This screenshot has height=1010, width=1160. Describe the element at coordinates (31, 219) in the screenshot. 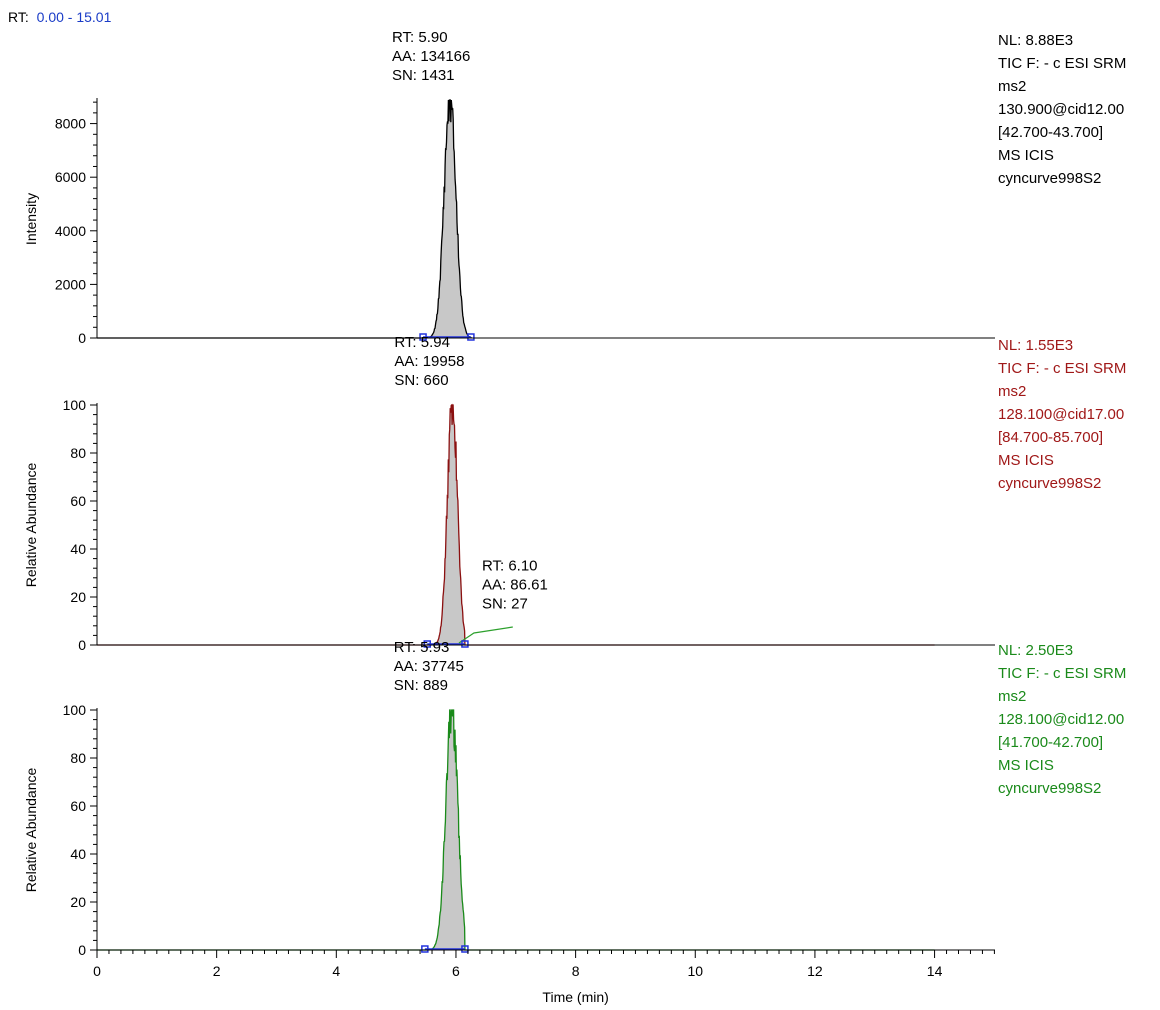

I see `y-axis-title: Intensity` at that location.